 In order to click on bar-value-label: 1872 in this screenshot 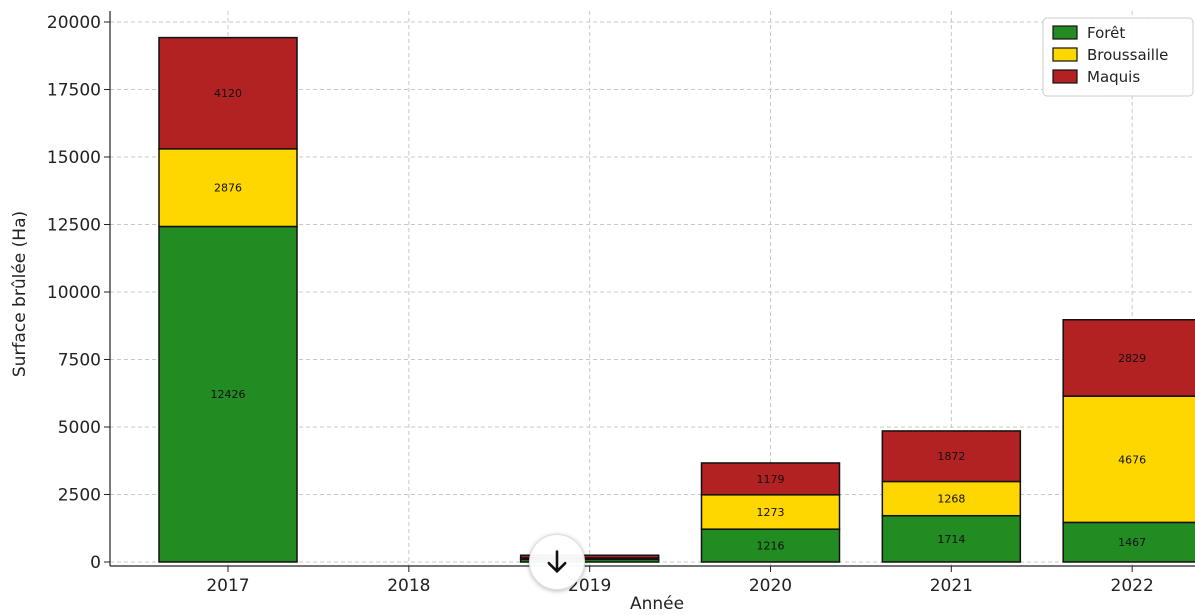, I will do `click(951, 456)`.